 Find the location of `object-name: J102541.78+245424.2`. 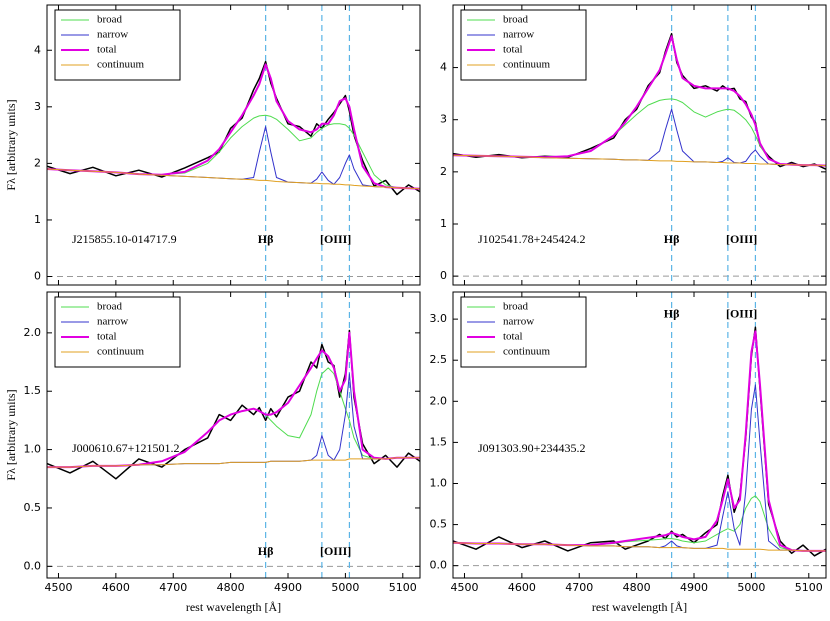

object-name: J102541.78+245424.2 is located at coordinates (531, 239).